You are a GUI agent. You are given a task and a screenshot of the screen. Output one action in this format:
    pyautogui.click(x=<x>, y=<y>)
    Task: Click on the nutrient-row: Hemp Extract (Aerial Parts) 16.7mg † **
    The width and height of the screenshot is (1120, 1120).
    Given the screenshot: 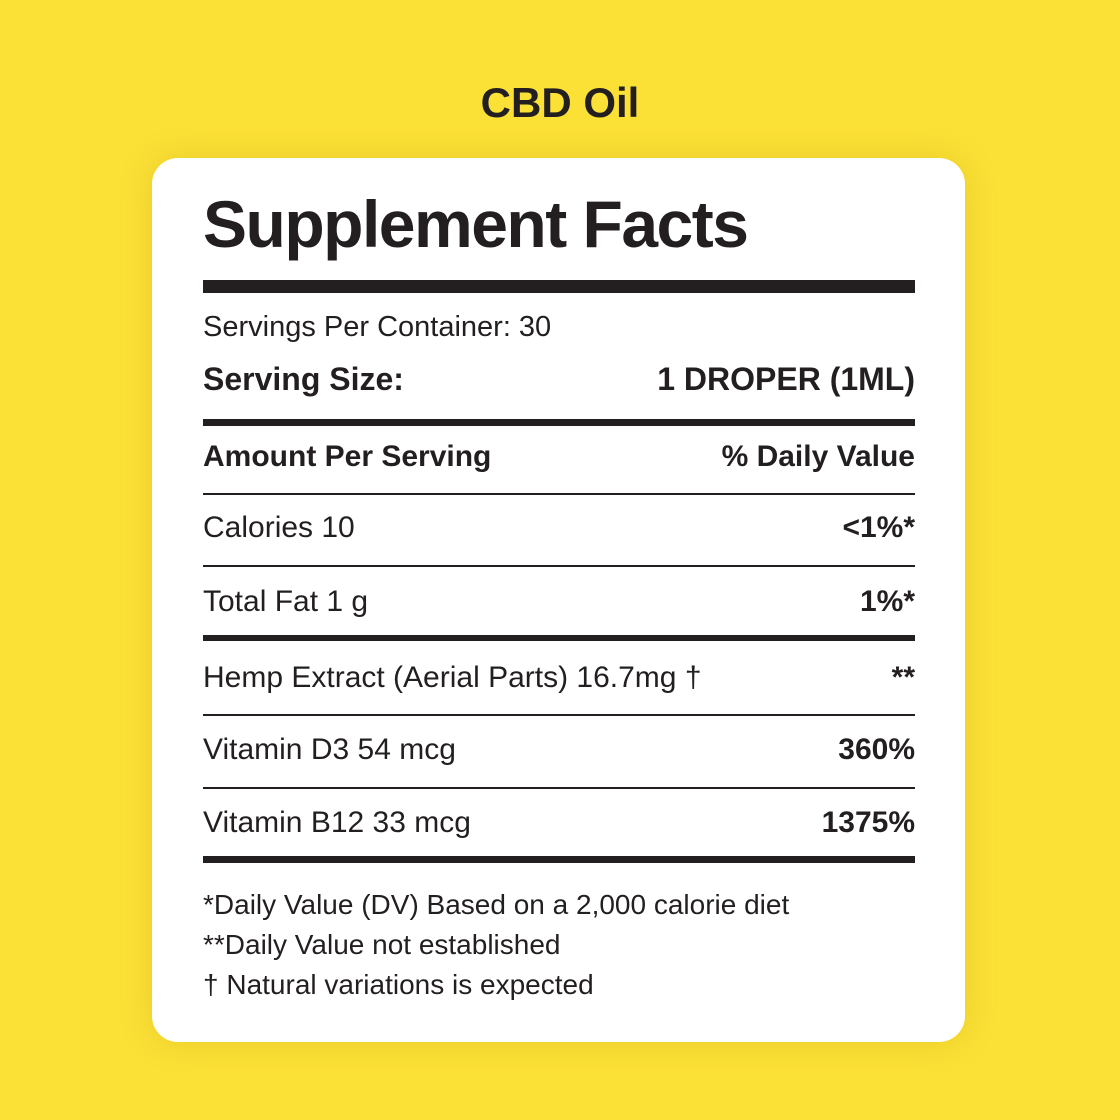 What is the action you would take?
    pyautogui.click(x=559, y=678)
    